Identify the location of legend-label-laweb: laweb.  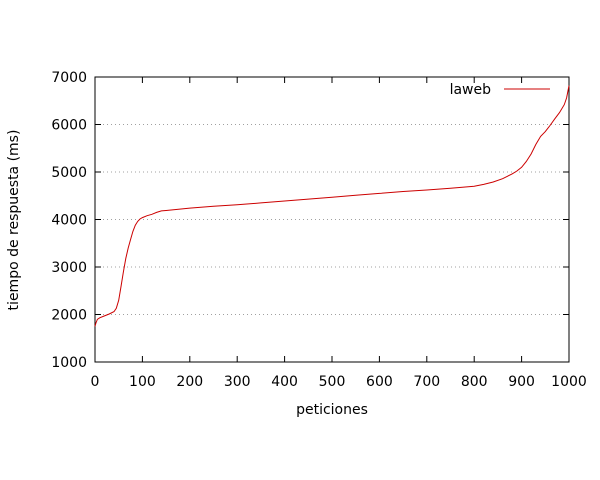
(471, 90).